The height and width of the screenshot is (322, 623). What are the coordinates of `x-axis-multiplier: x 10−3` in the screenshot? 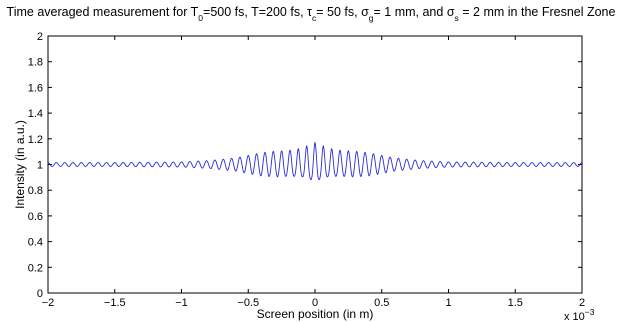 It's located at (579, 314).